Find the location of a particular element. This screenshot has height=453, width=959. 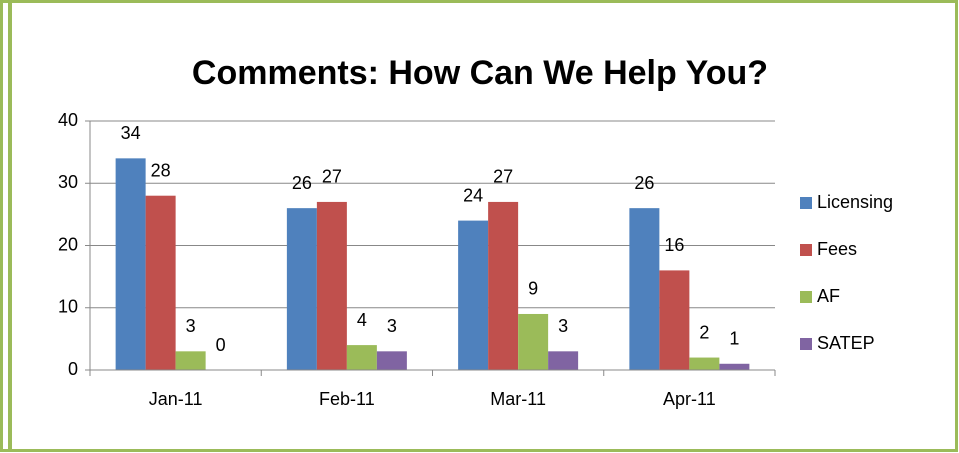

x-tick-label: Jan-11 is located at coordinates (176, 399).